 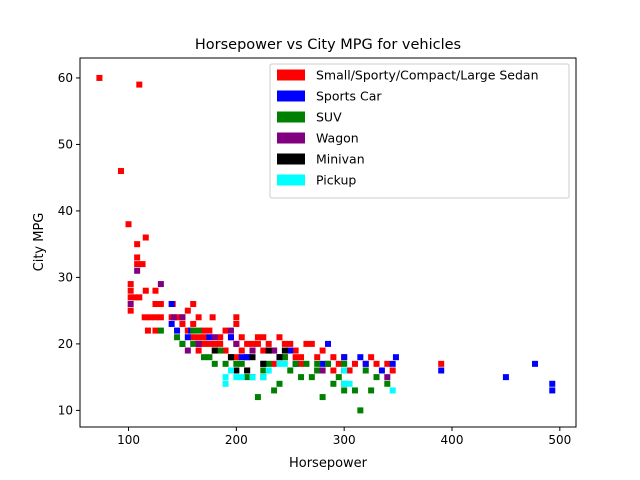 I want to click on legend-label: Pickup, so click(x=336, y=180).